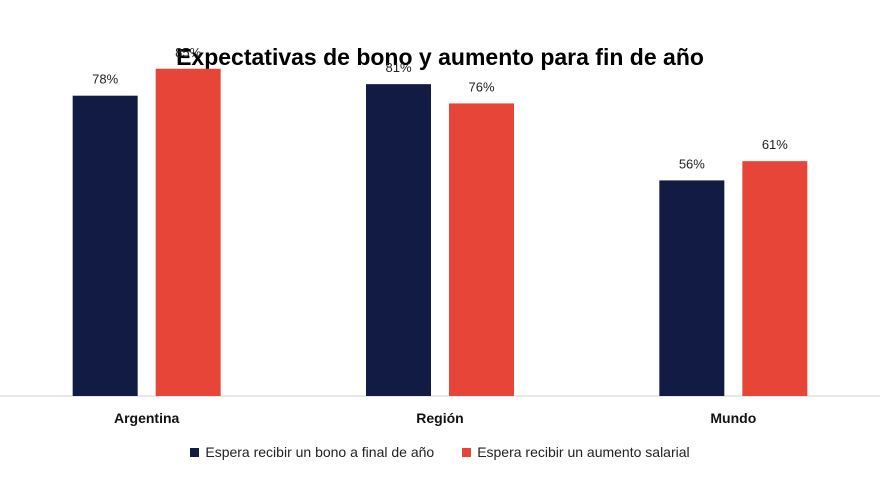 The image size is (880, 495). Describe the element at coordinates (147, 418) in the screenshot. I see `category-label-argentina: Argentina` at that location.